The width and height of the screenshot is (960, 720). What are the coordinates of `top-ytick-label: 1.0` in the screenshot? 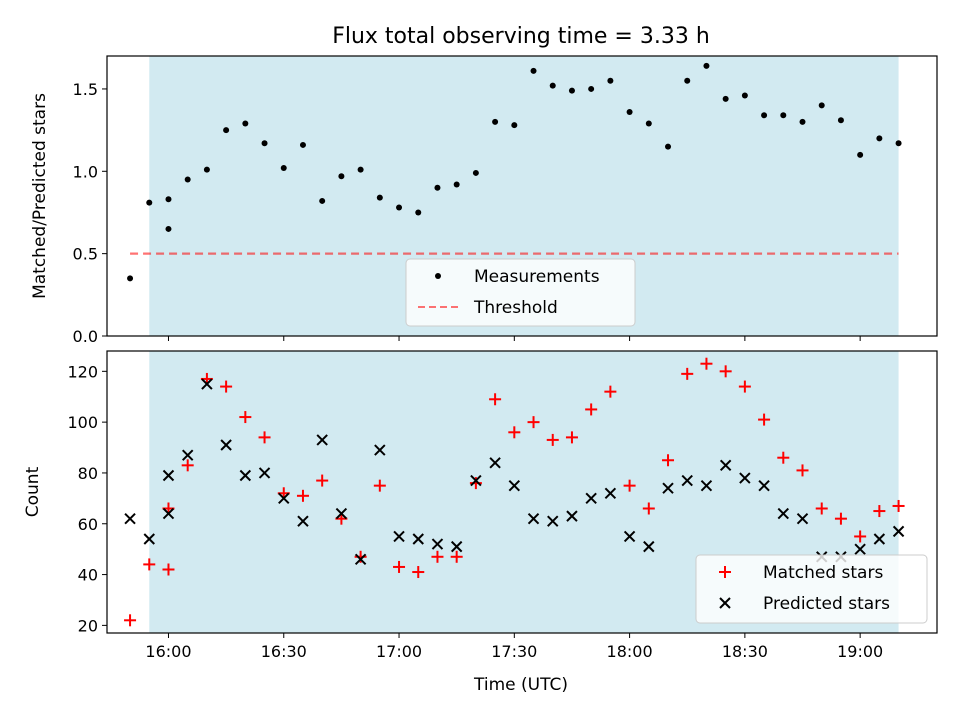 It's located at (85, 171).